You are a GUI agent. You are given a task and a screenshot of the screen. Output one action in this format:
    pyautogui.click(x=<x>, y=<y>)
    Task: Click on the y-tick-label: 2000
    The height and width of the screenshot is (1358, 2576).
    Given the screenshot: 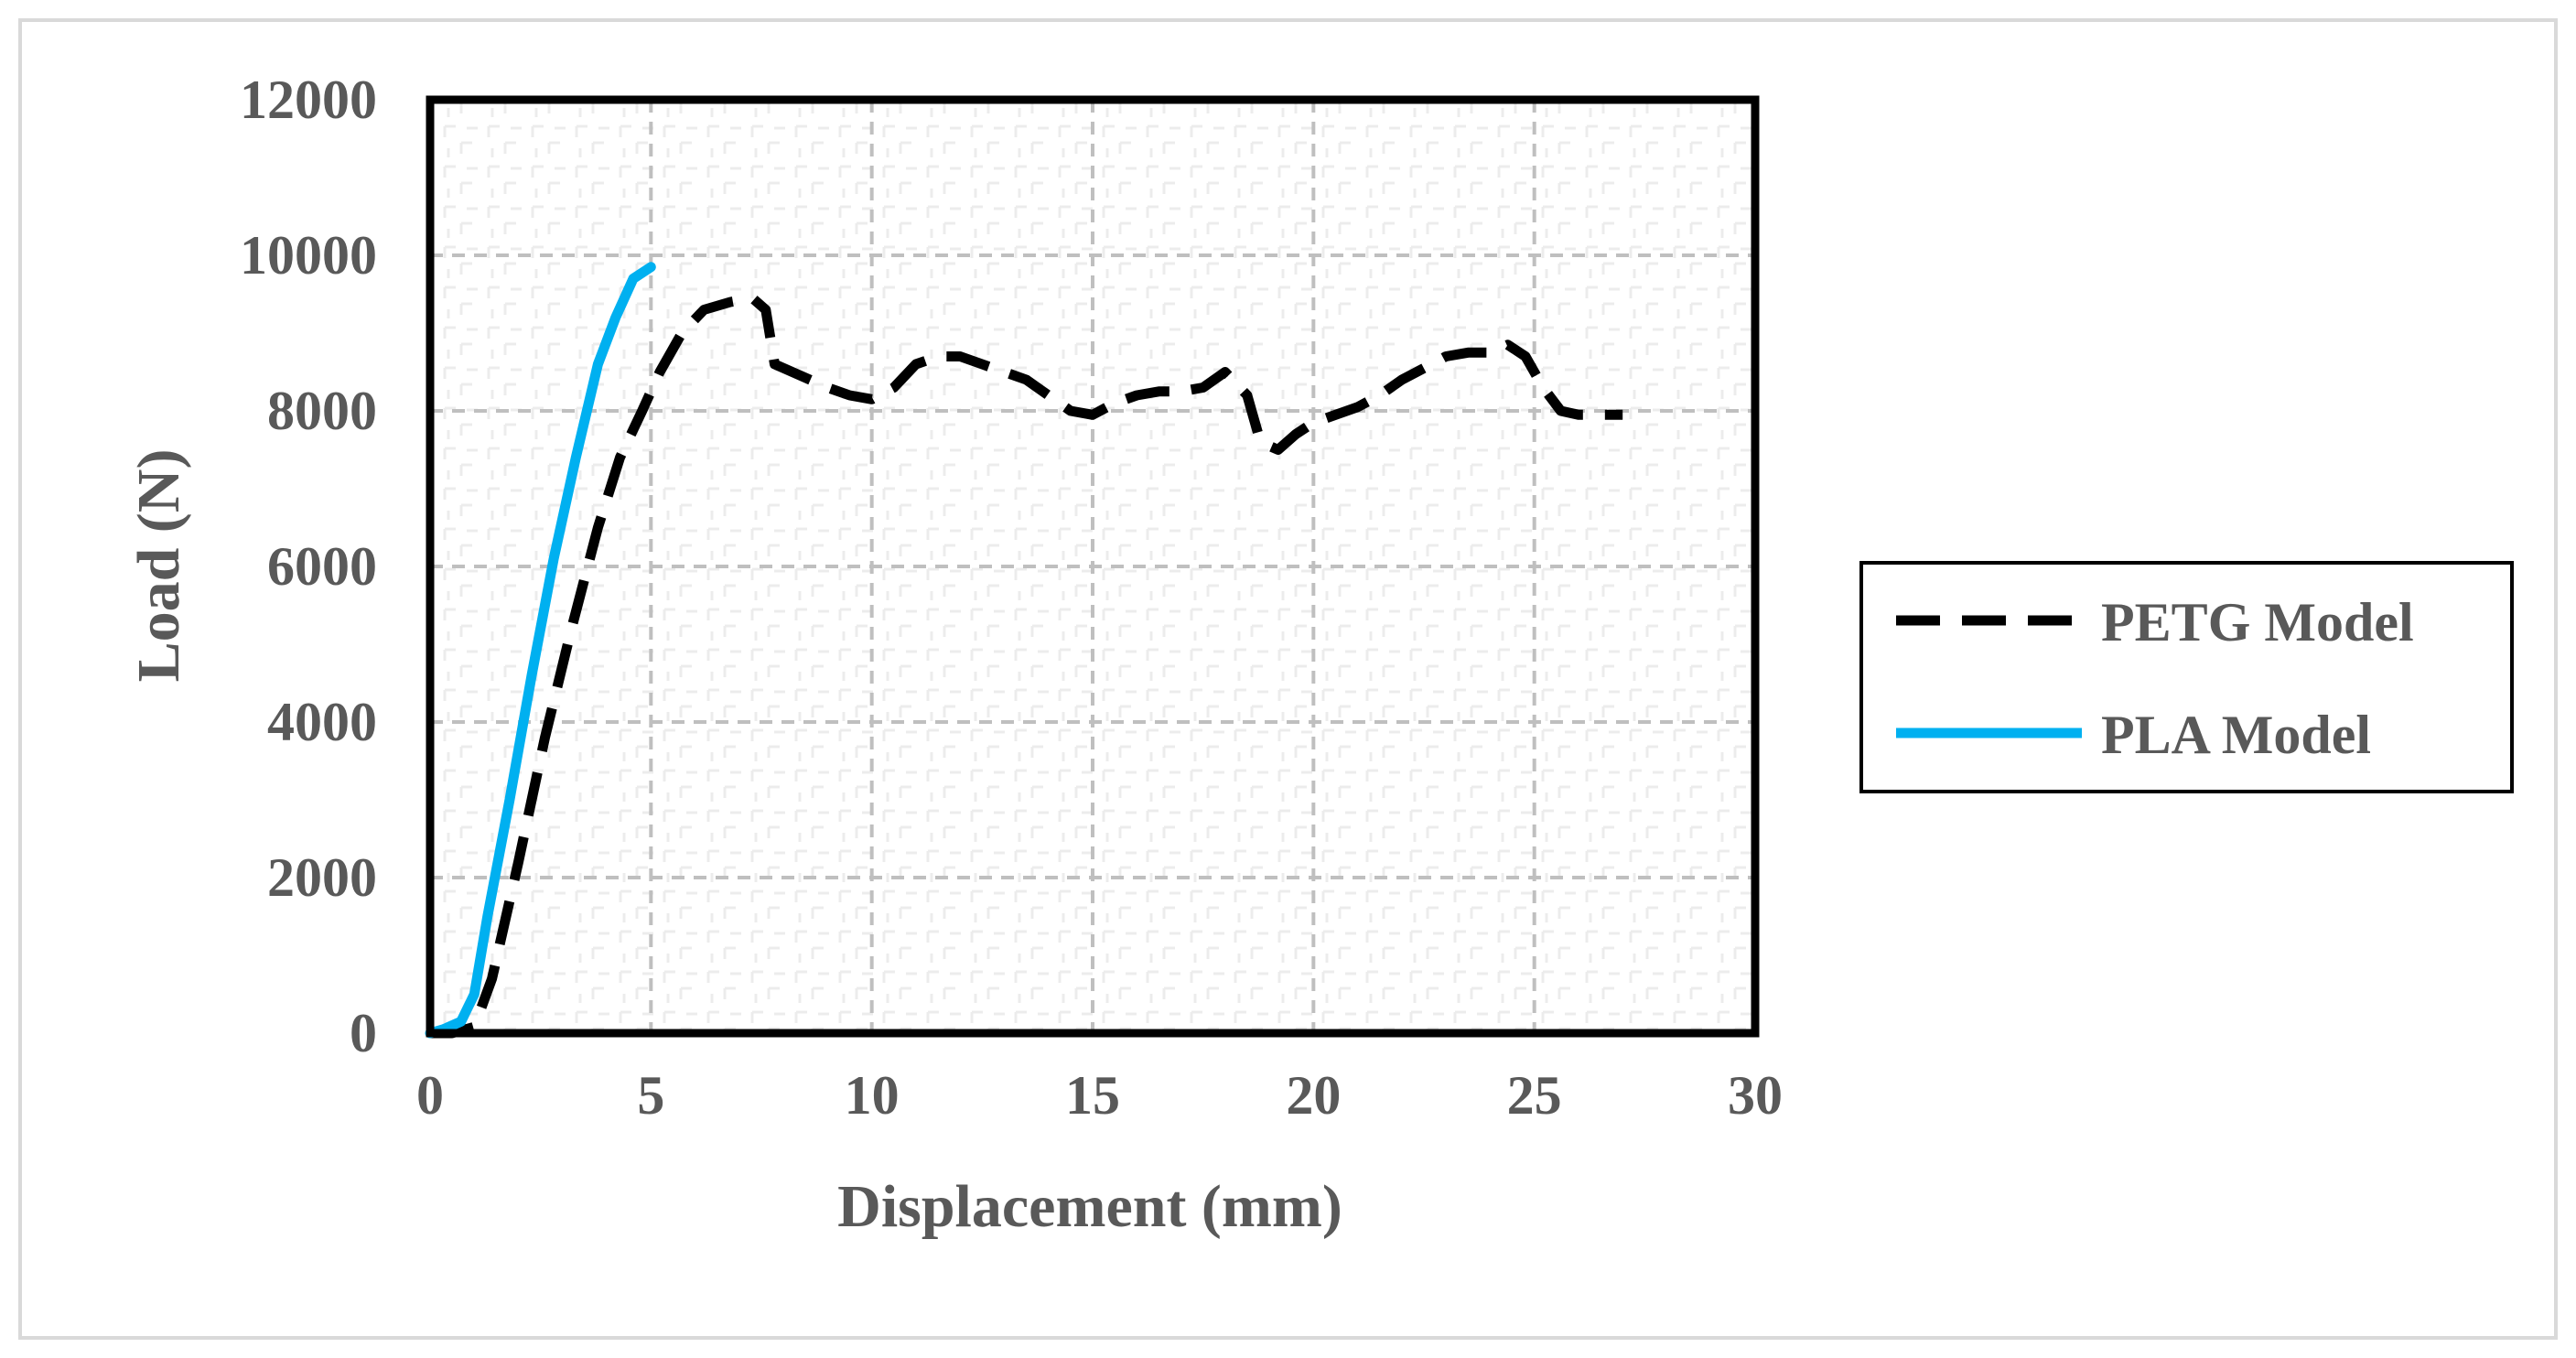 What is the action you would take?
    pyautogui.click(x=322, y=877)
    